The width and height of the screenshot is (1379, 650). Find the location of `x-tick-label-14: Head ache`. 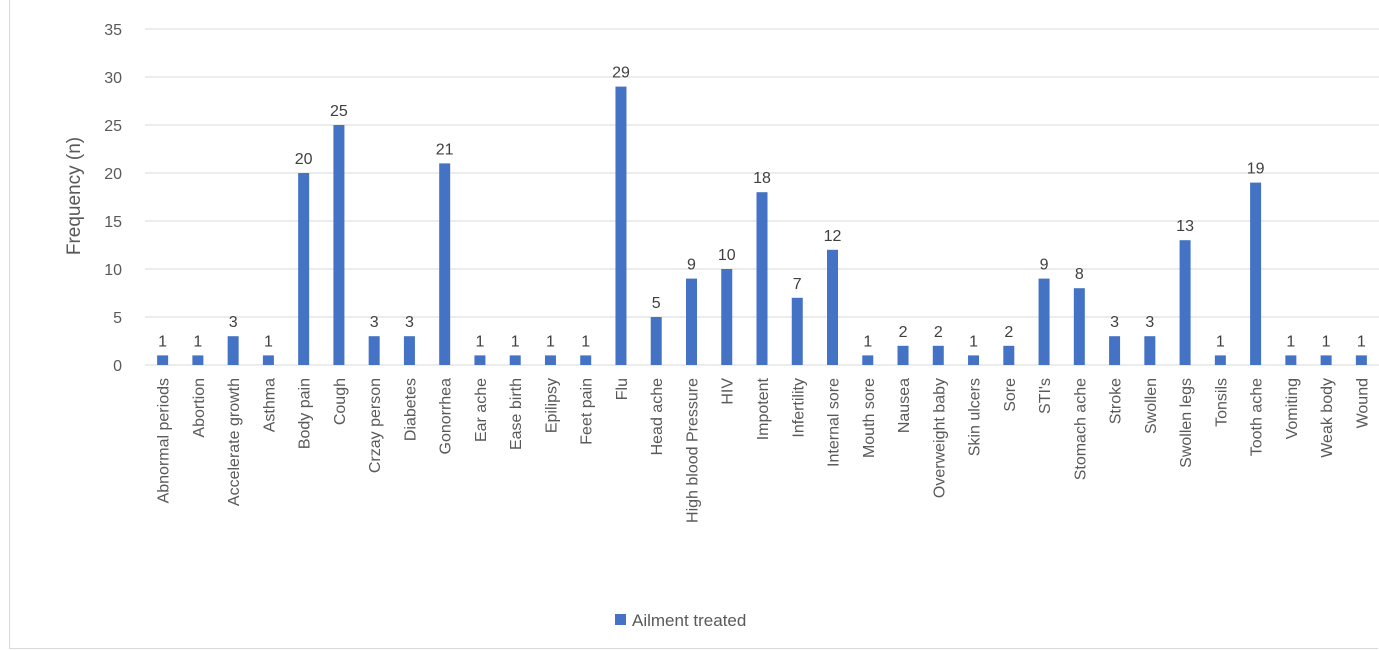

x-tick-label-14: Head ache is located at coordinates (657, 416).